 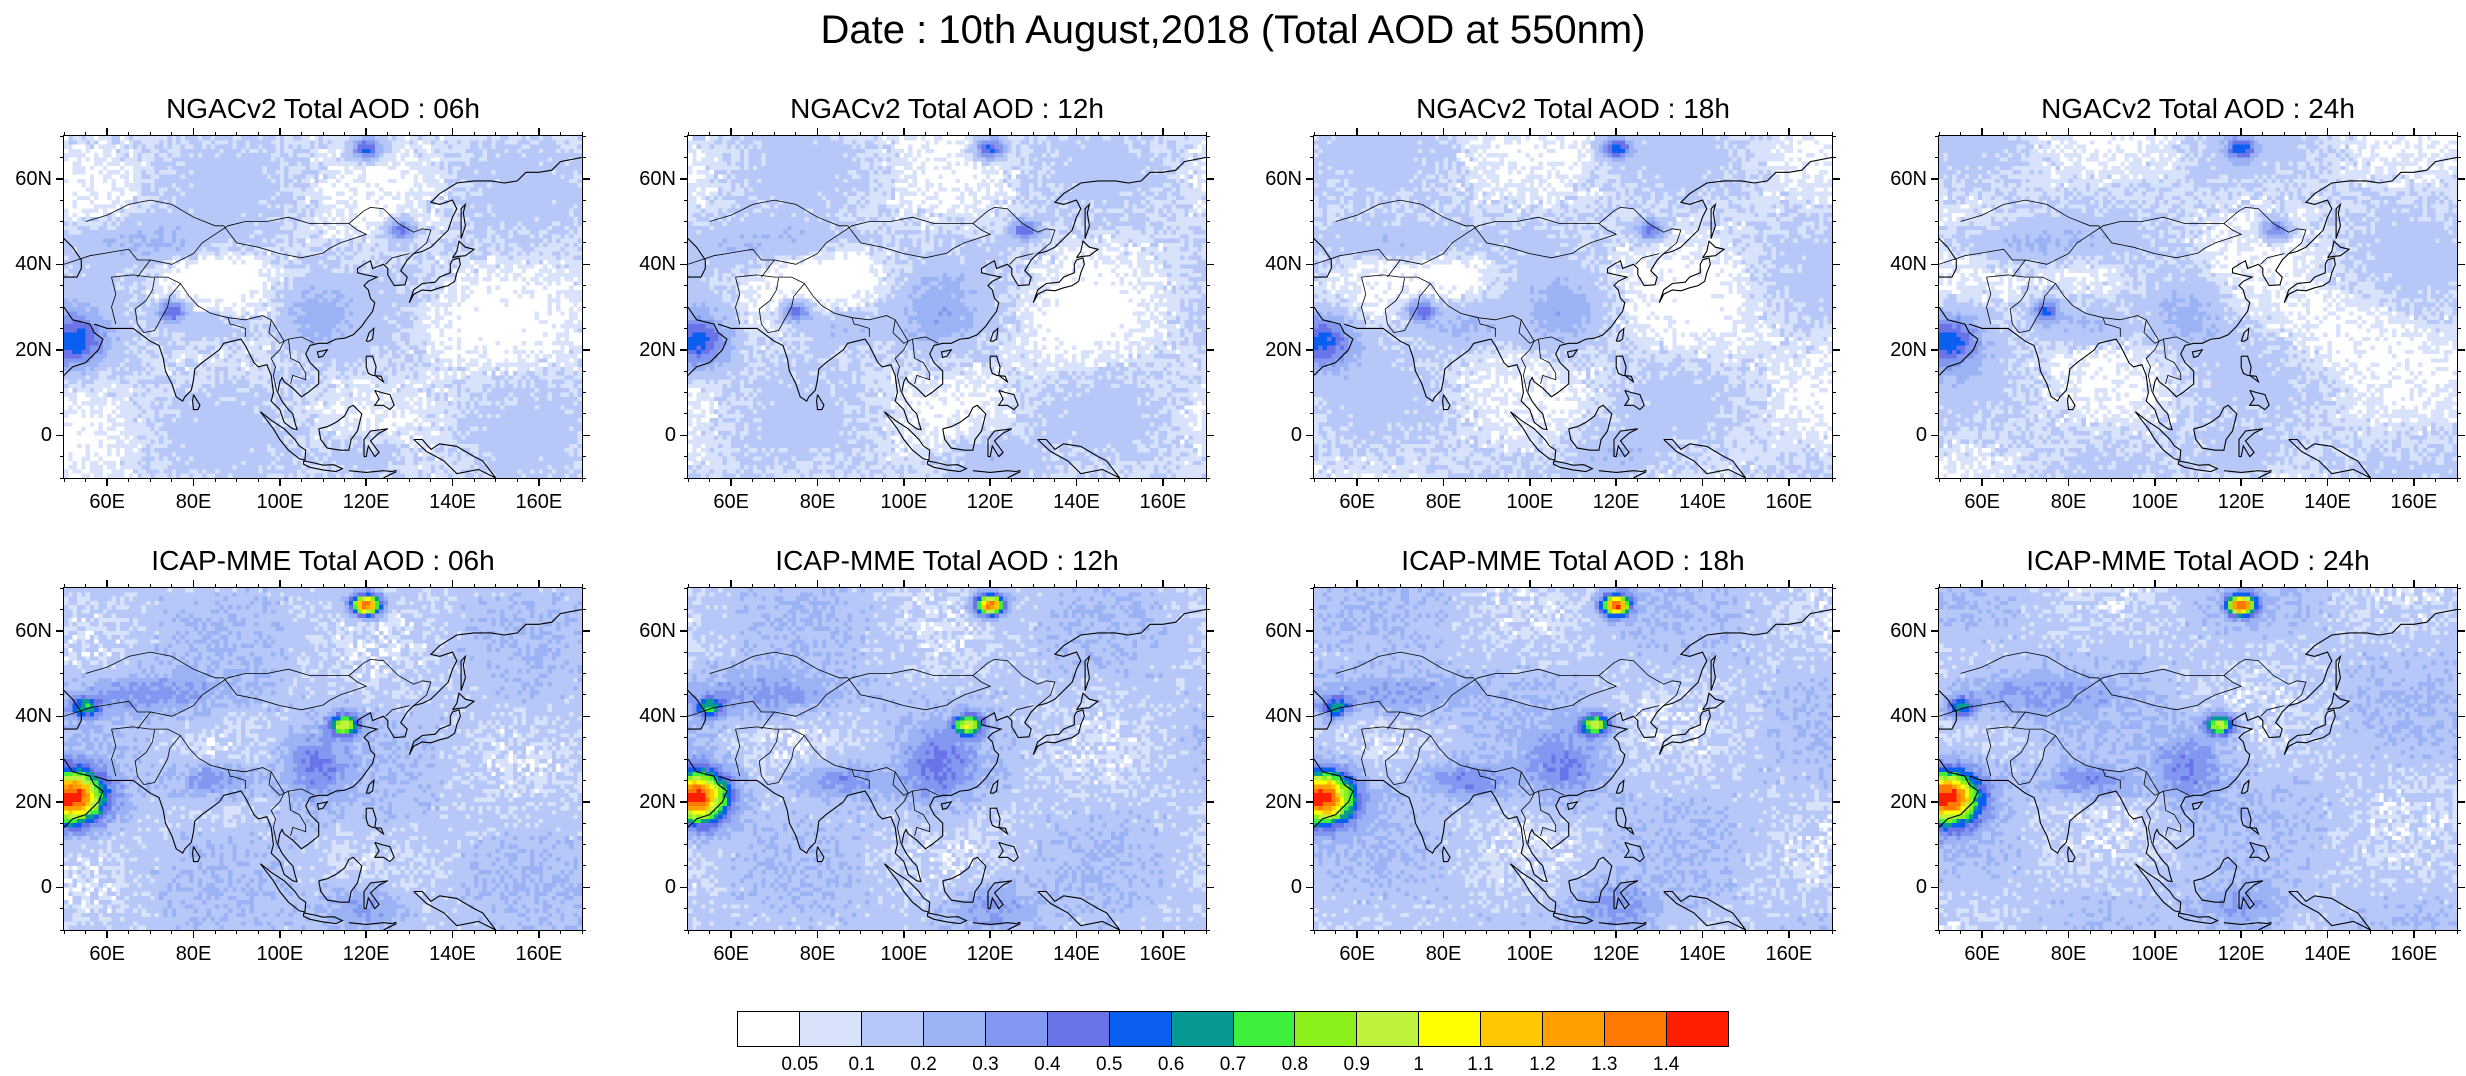 What do you see at coordinates (1604, 1064) in the screenshot?
I see `colorbar-label: 1.3` at bounding box center [1604, 1064].